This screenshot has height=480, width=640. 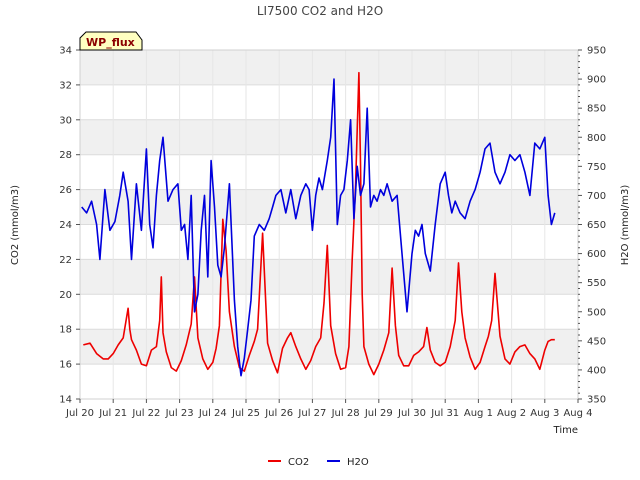 What do you see at coordinates (65, 155) in the screenshot?
I see `y-left-tick-label: 28` at bounding box center [65, 155].